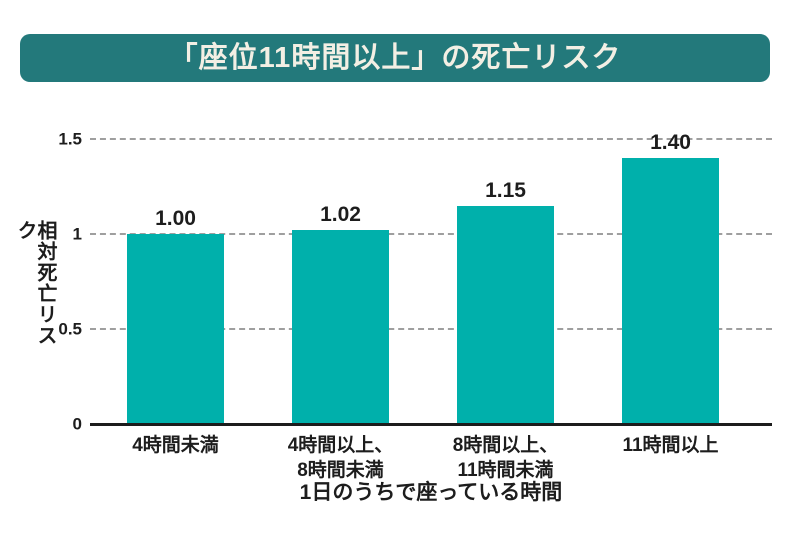 Image resolution: width=800 pixels, height=533 pixels. What do you see at coordinates (340, 215) in the screenshot?
I see `bar-value-label: 1.02` at bounding box center [340, 215].